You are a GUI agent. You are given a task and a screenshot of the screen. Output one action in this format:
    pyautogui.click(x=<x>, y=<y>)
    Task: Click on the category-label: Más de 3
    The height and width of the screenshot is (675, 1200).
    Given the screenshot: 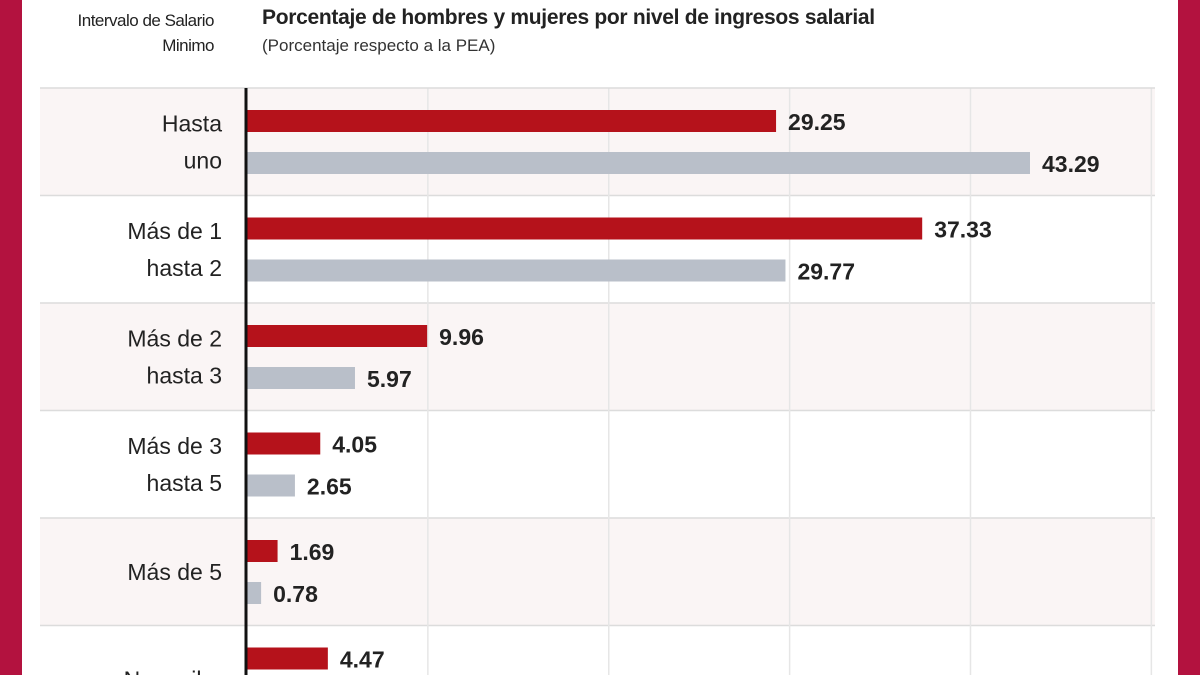 What is the action you would take?
    pyautogui.click(x=174, y=446)
    